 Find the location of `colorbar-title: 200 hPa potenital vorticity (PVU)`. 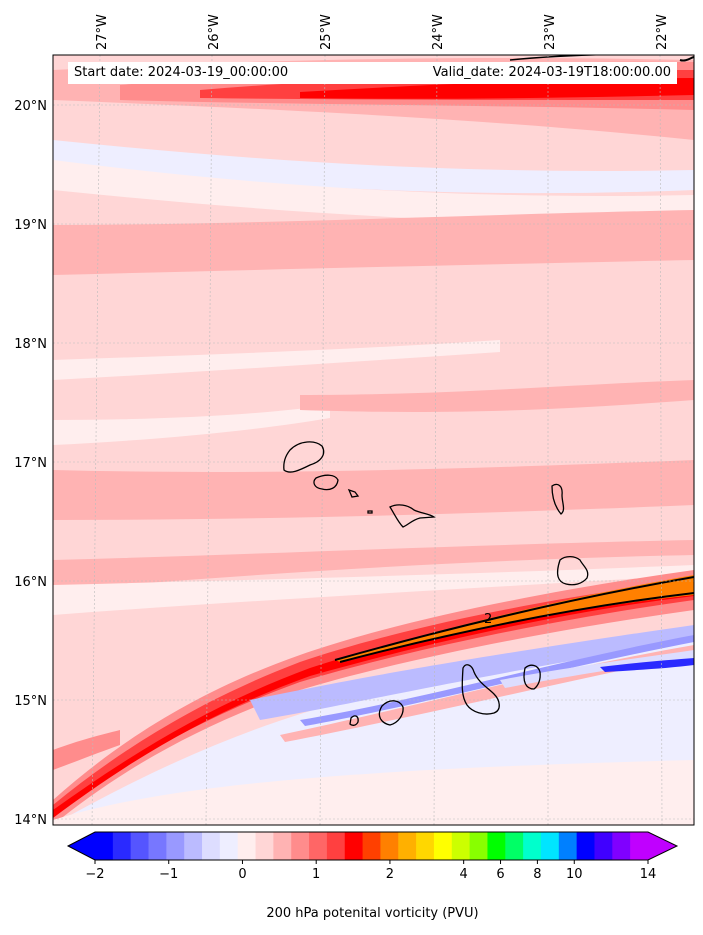

colorbar-title: 200 hPa potenital vorticity (PVU) is located at coordinates (372, 913).